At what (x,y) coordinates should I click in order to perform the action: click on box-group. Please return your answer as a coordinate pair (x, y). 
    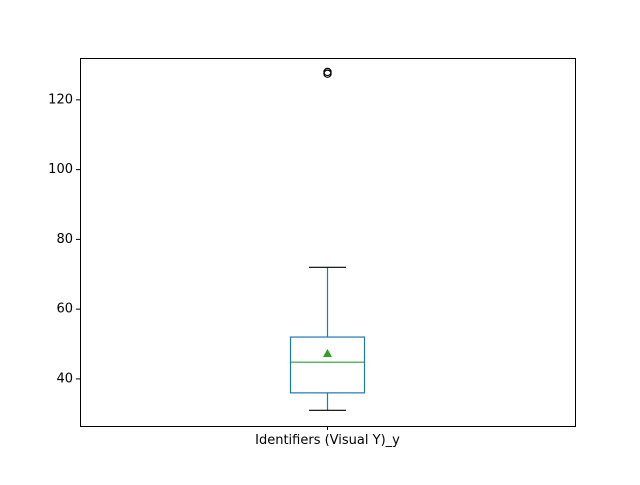
    Looking at the image, I should click on (327, 239).